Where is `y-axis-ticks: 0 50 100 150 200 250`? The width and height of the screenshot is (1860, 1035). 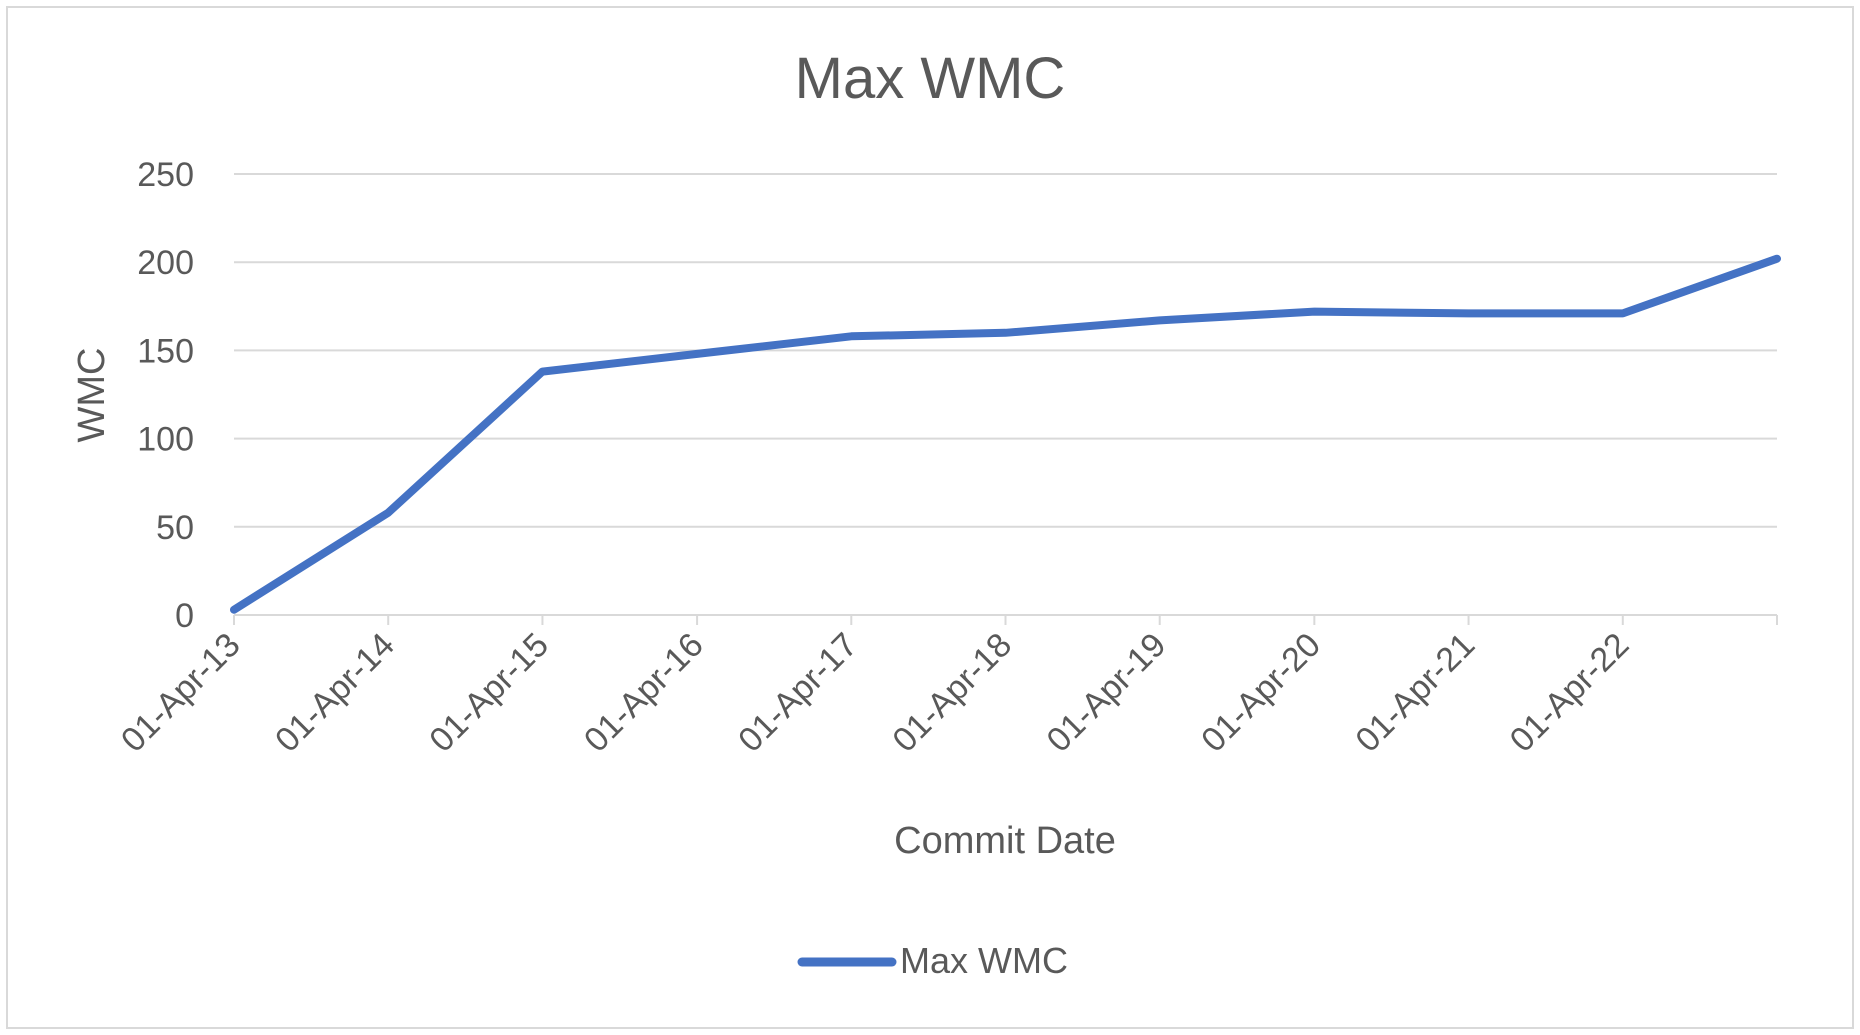 y-axis-ticks: 0 50 100 150 200 250 is located at coordinates (165, 395).